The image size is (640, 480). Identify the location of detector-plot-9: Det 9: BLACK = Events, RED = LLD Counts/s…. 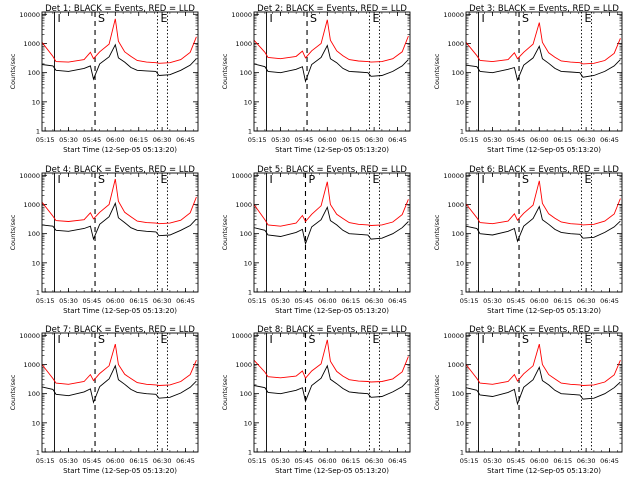
(528, 400).